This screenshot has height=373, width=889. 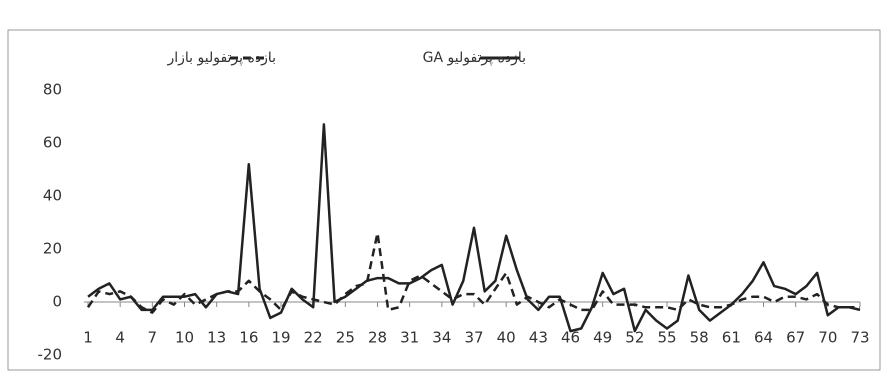 I want to click on x-tick-label: 34, so click(x=441, y=338).